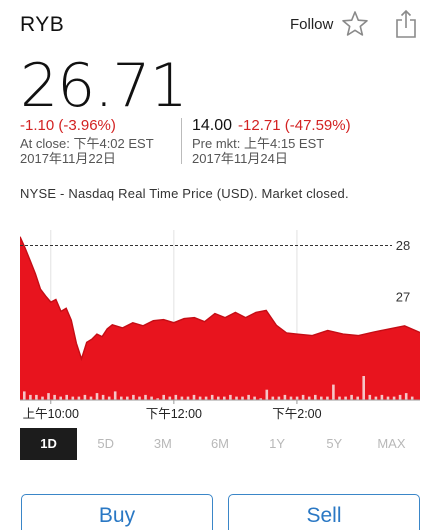 The image size is (440, 530). I want to click on ticker-symbol: RYB, so click(42, 24).